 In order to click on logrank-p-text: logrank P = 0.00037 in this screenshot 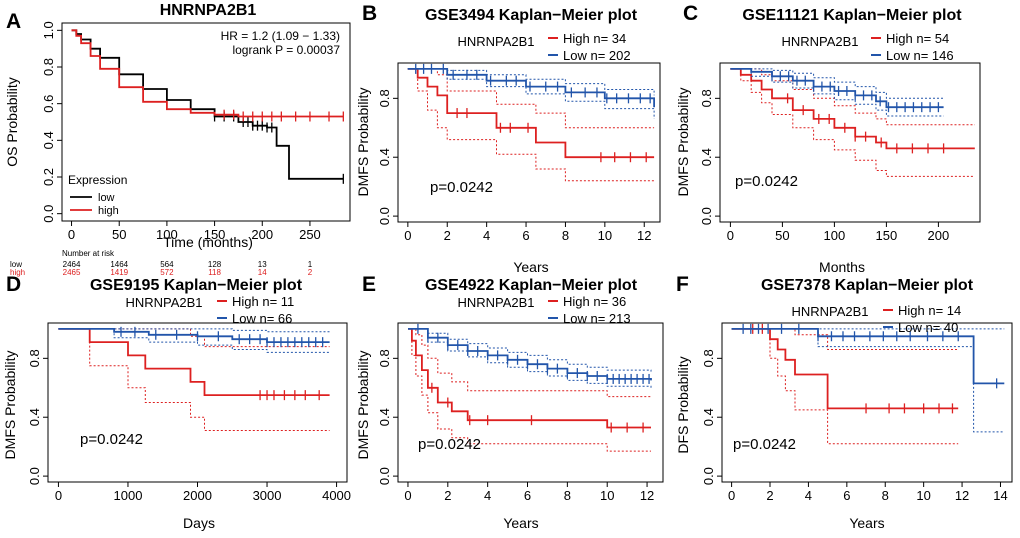, I will do `click(286, 50)`.